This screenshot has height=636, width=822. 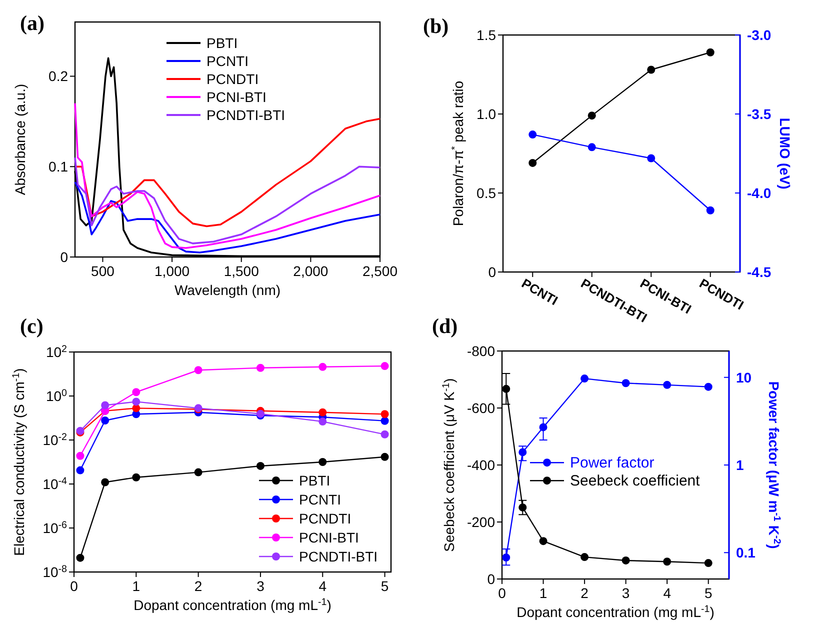 What do you see at coordinates (64, 257) in the screenshot?
I see `y-tick-label: 0` at bounding box center [64, 257].